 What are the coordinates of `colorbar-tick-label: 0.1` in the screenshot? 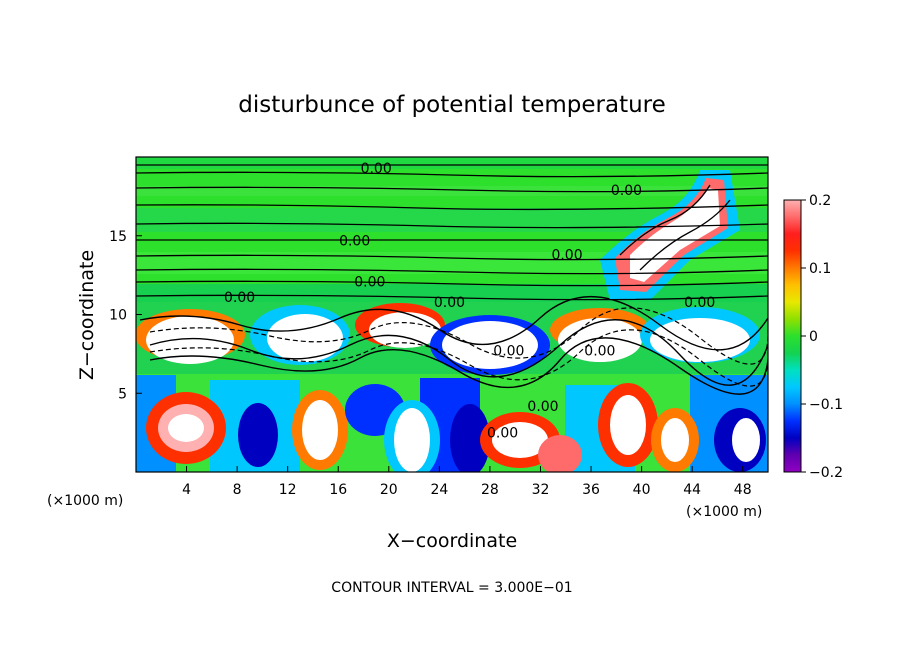 It's located at (820, 269).